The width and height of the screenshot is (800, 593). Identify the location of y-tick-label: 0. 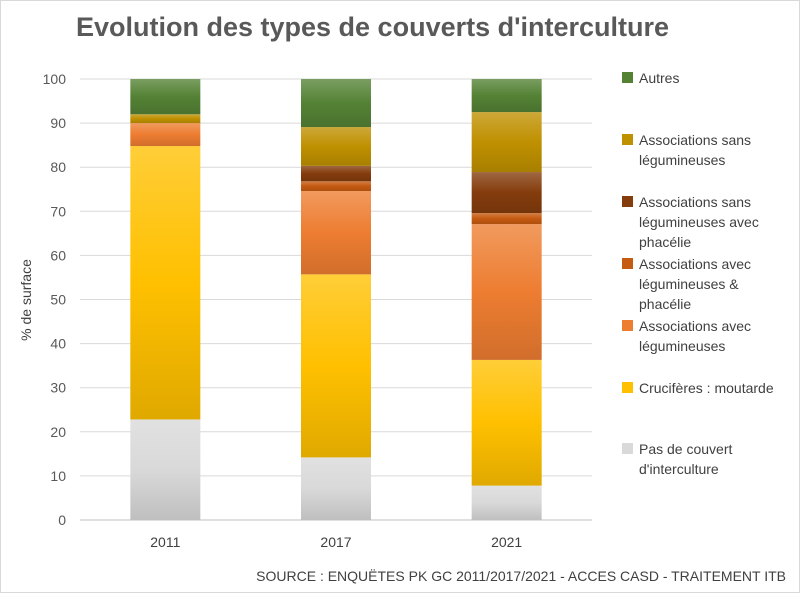
(62, 520).